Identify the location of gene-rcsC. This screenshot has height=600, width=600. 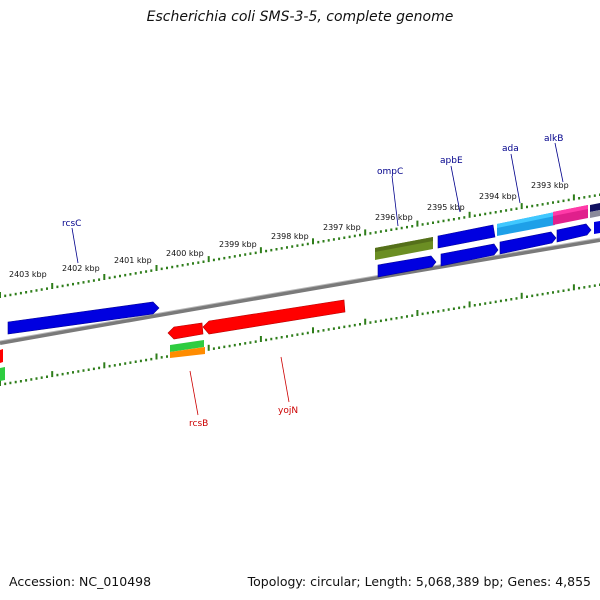
(83, 318).